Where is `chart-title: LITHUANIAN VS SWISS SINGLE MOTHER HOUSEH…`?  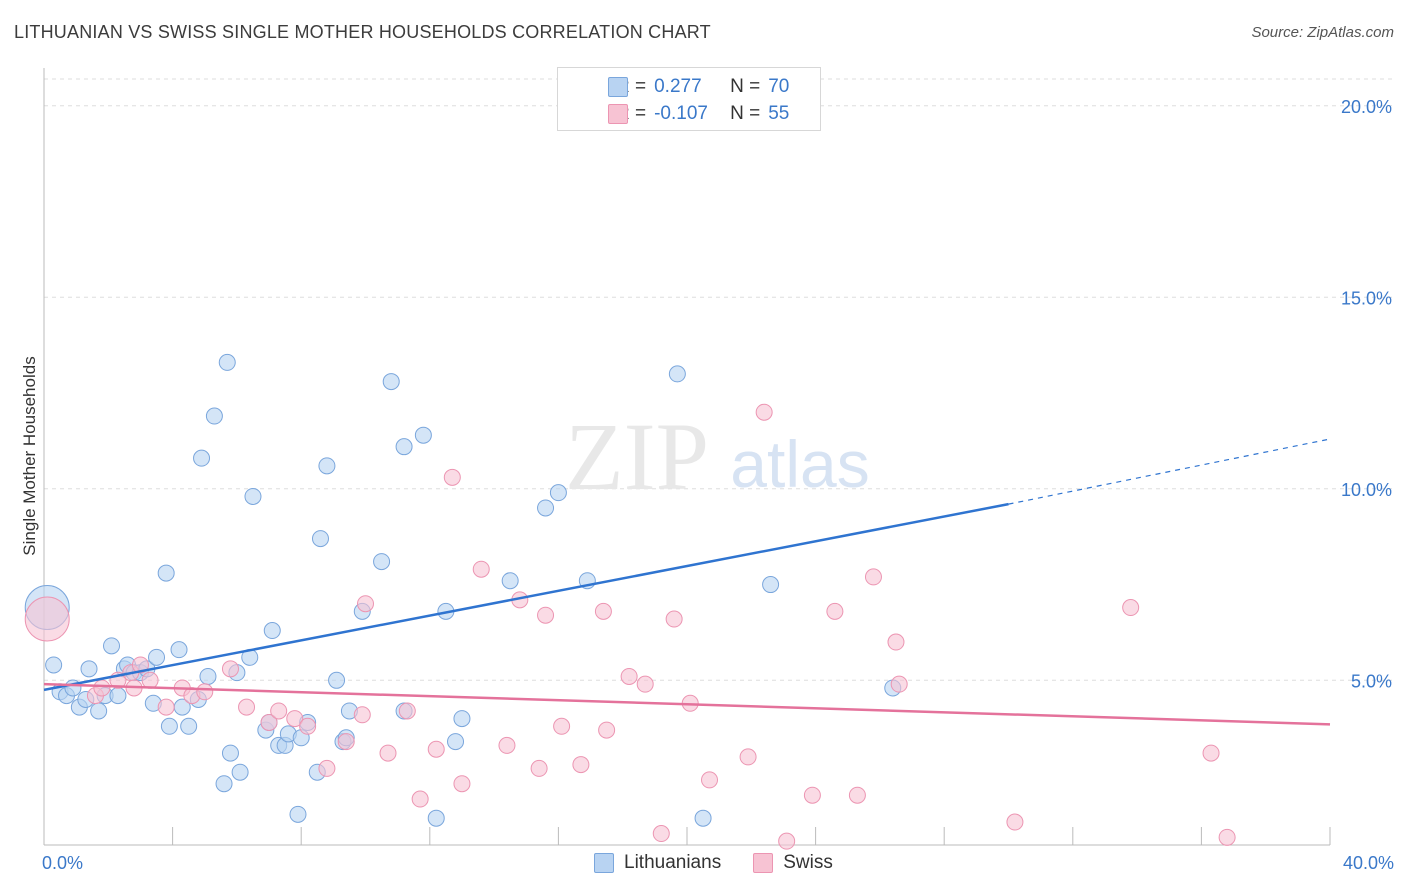 chart-title: LITHUANIAN VS SWISS SINGLE MOTHER HOUSEH… is located at coordinates (362, 32).